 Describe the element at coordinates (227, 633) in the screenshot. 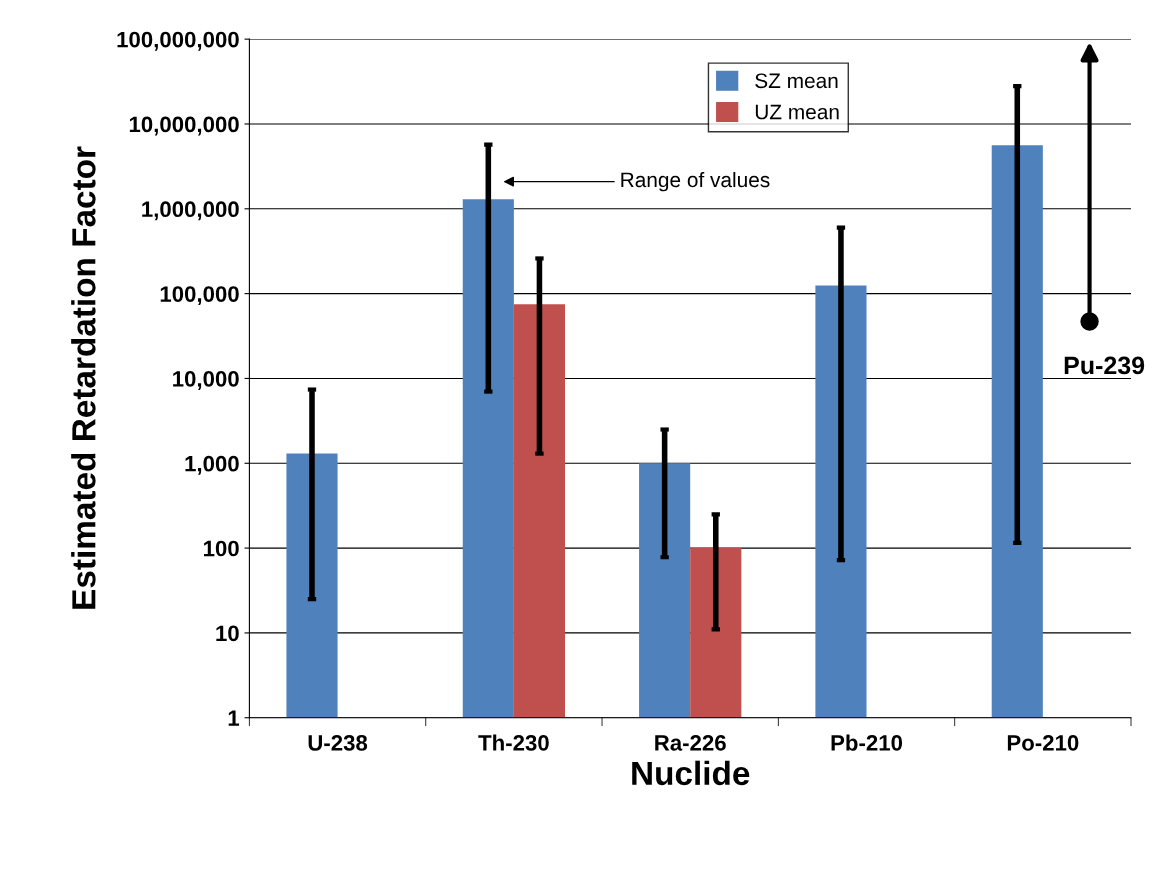

I see `y-tick-label: 10` at that location.